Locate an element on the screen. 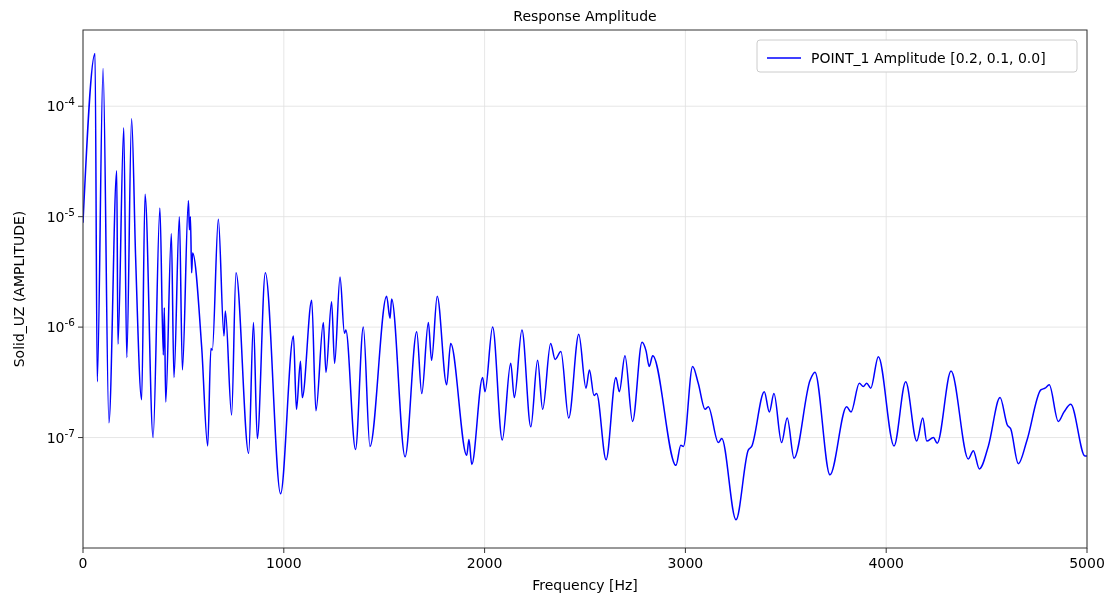 The width and height of the screenshot is (1109, 596). x-tick-label: 2000 is located at coordinates (484, 563).